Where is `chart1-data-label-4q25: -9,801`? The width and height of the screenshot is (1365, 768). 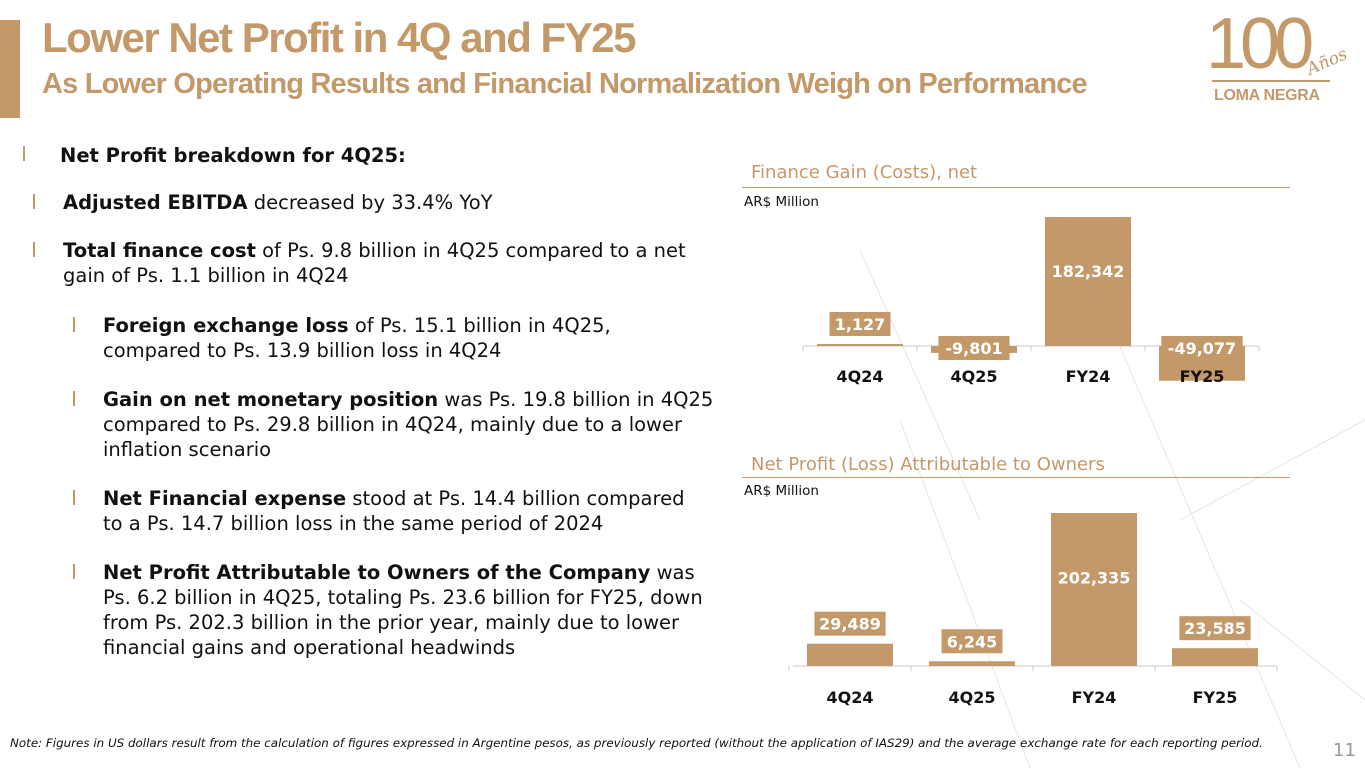 chart1-data-label-4q25: -9,801 is located at coordinates (973, 348).